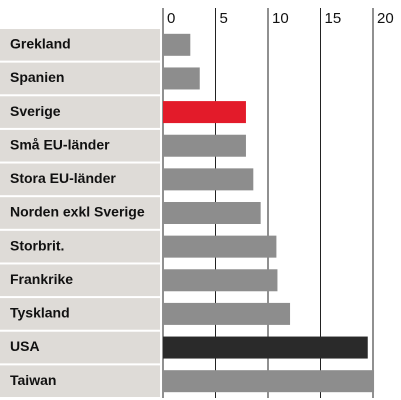  I want to click on category-label: Frankrike, so click(41, 279).